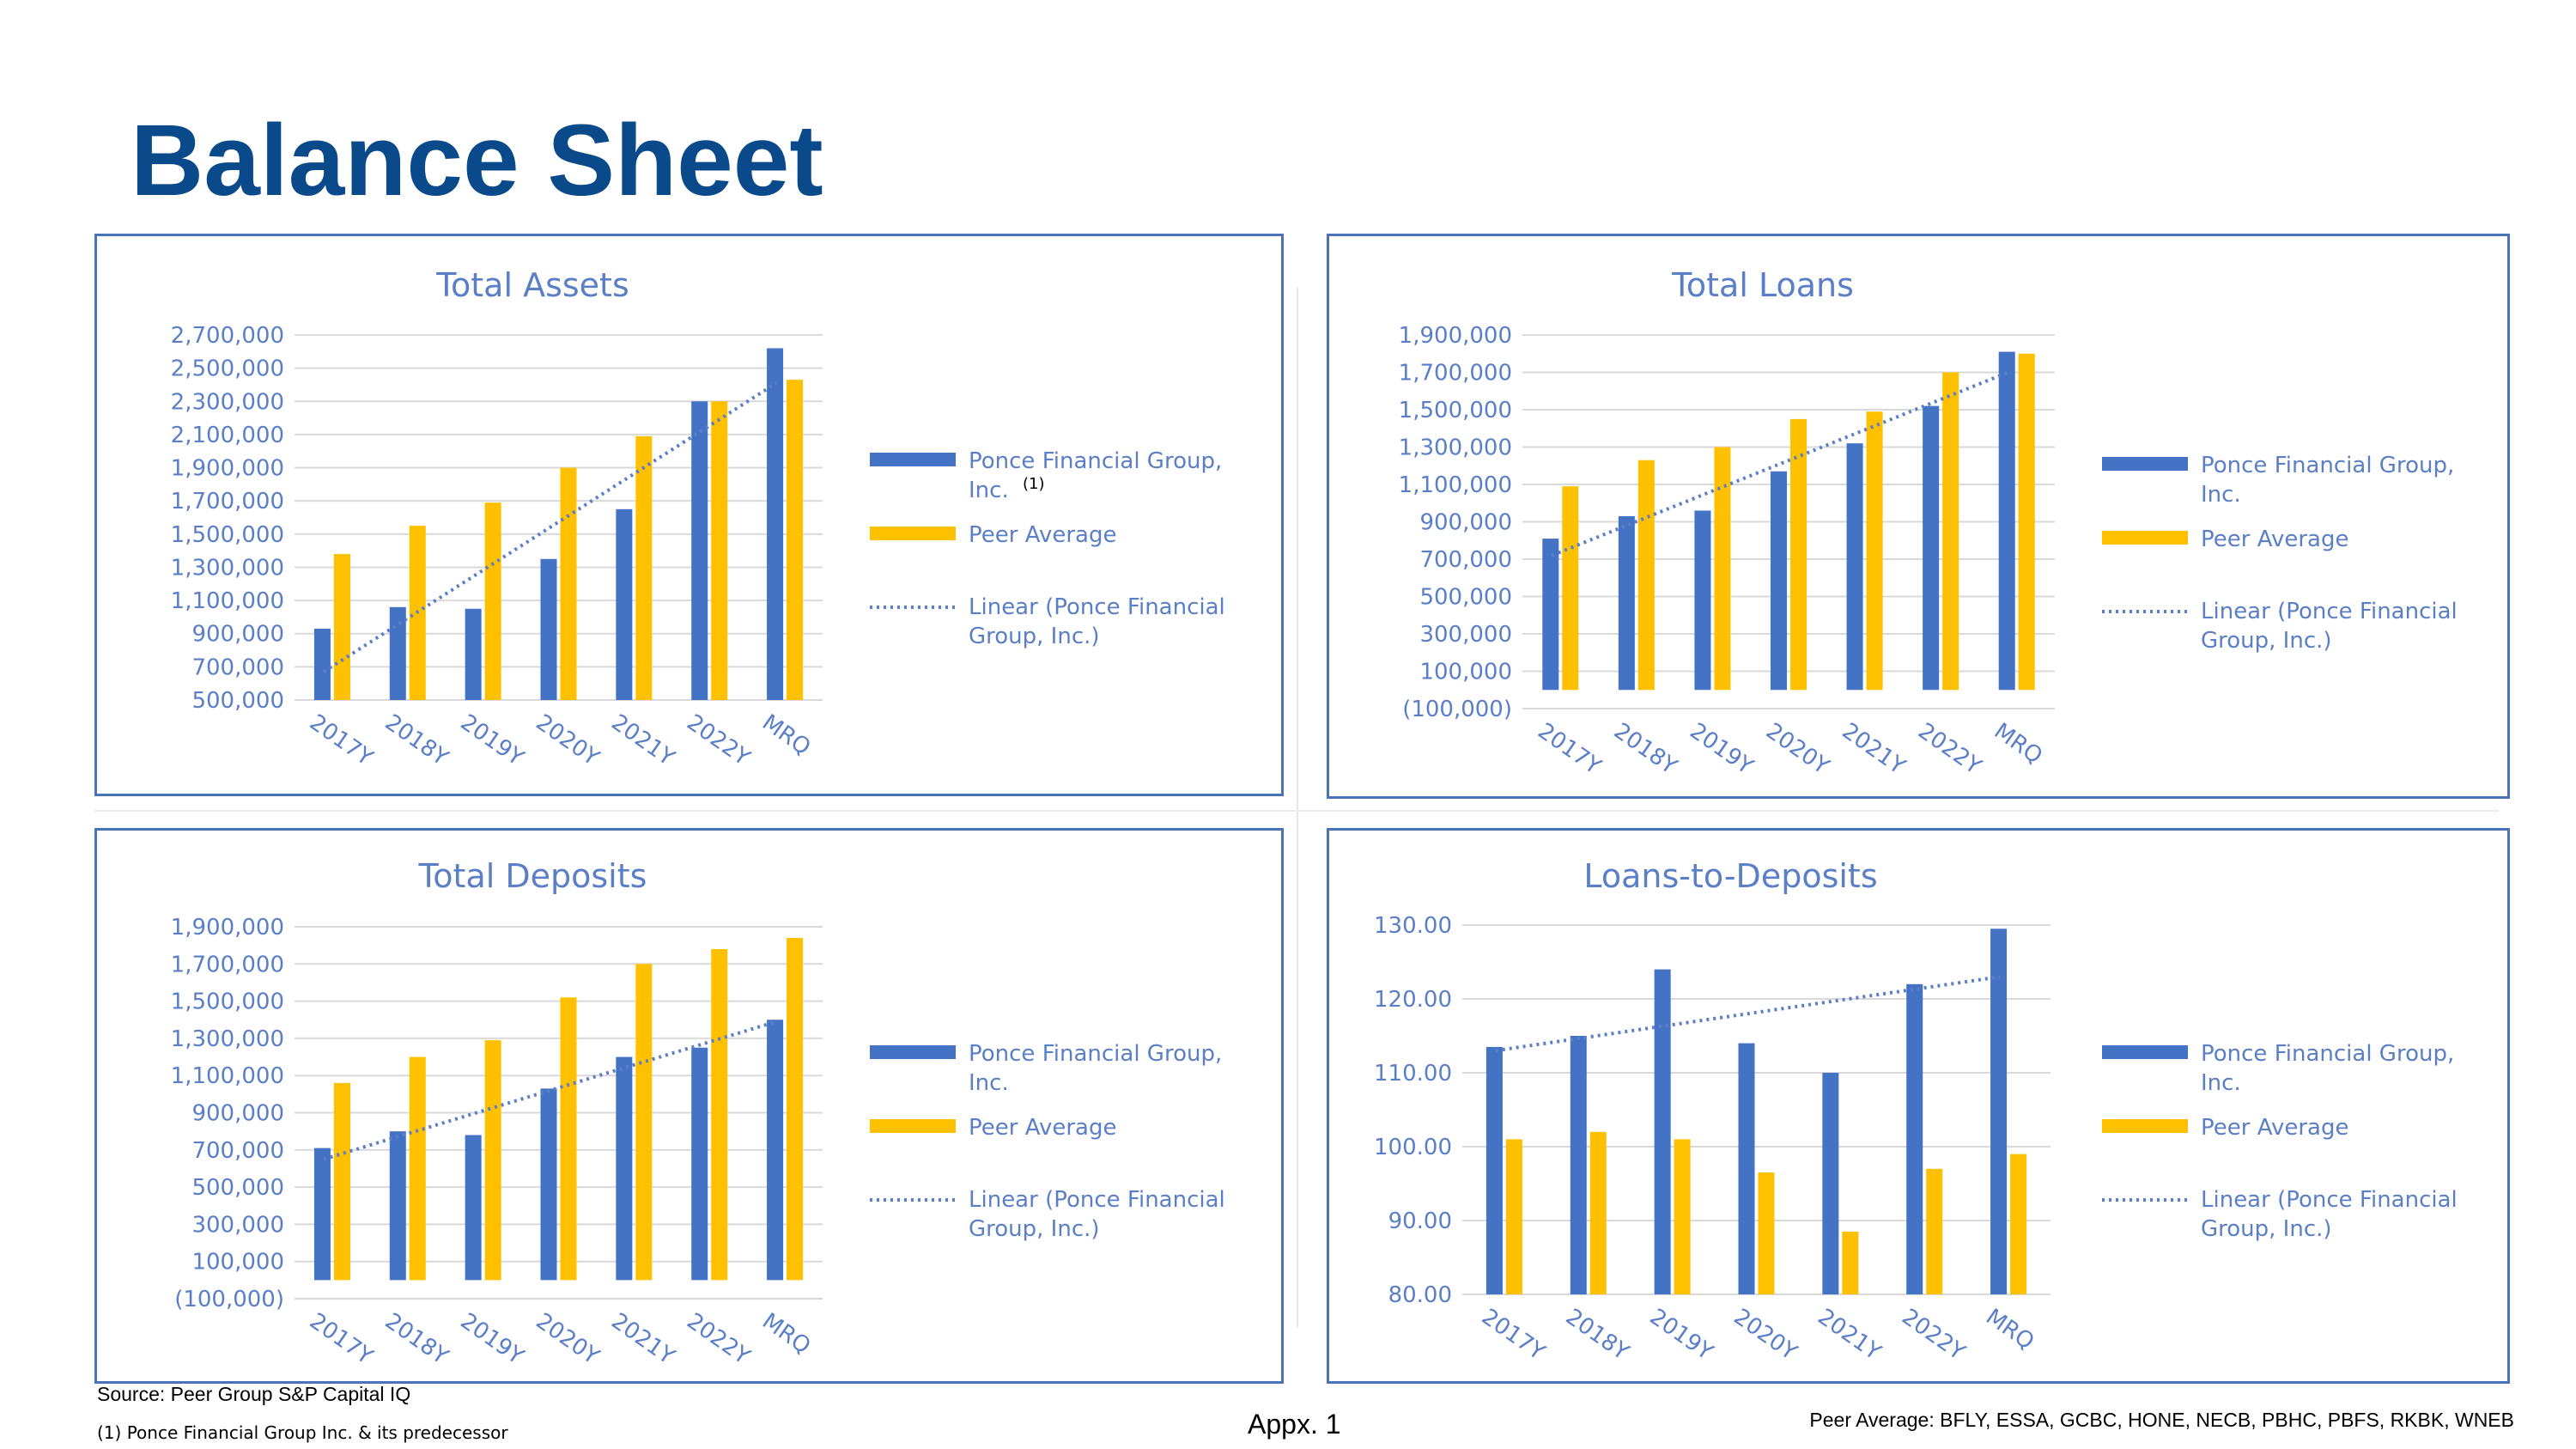 The image size is (2576, 1449). What do you see at coordinates (1933, 1335) in the screenshot?
I see `x-tick-label: 2022Y` at bounding box center [1933, 1335].